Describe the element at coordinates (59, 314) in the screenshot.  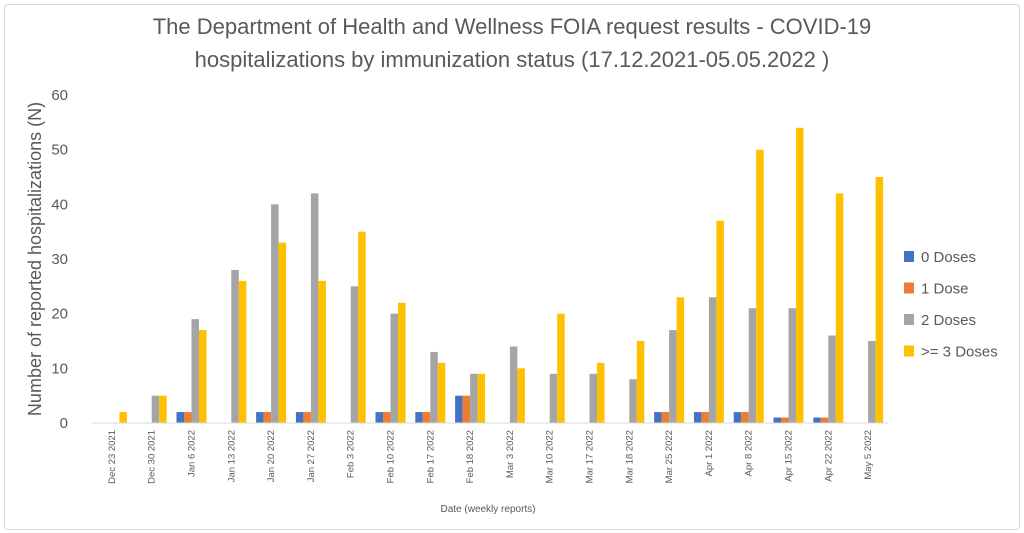
I see `y-tick-label: 20` at that location.